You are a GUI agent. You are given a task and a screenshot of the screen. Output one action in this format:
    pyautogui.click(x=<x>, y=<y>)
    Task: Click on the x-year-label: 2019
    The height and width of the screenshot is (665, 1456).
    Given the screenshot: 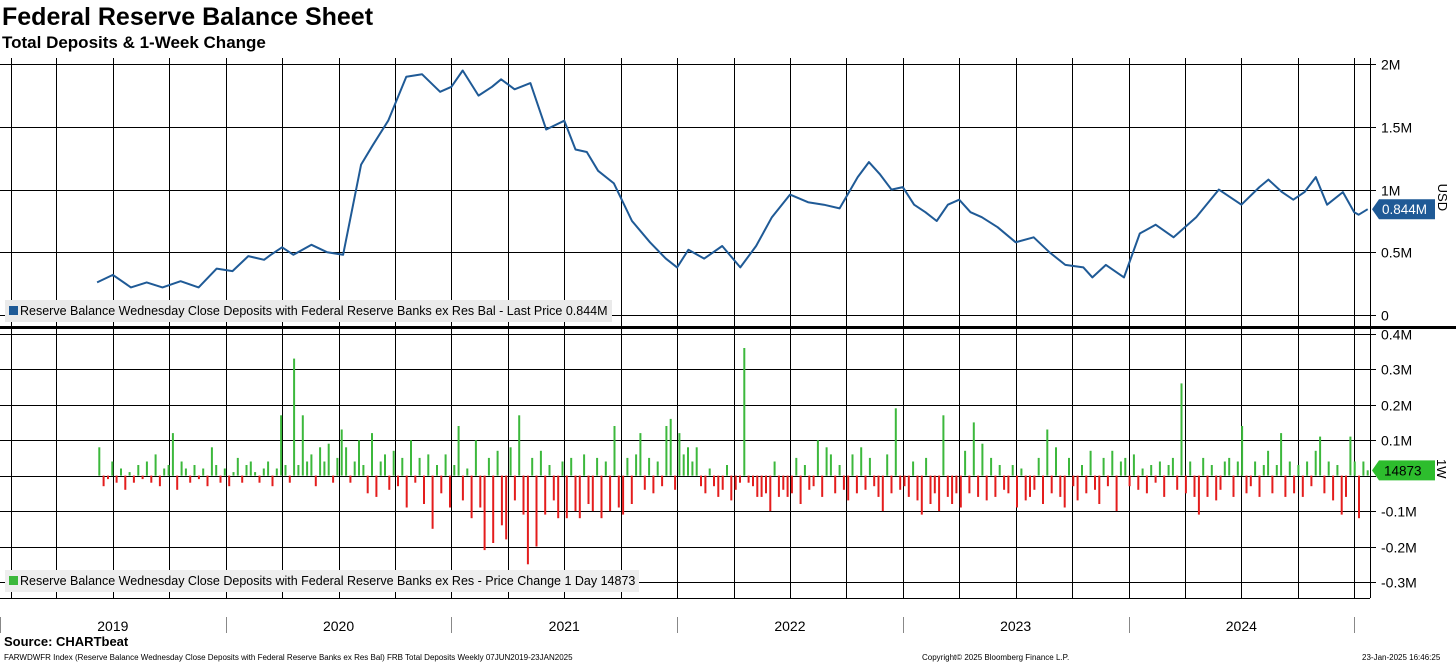 What is the action you would take?
    pyautogui.click(x=112, y=626)
    